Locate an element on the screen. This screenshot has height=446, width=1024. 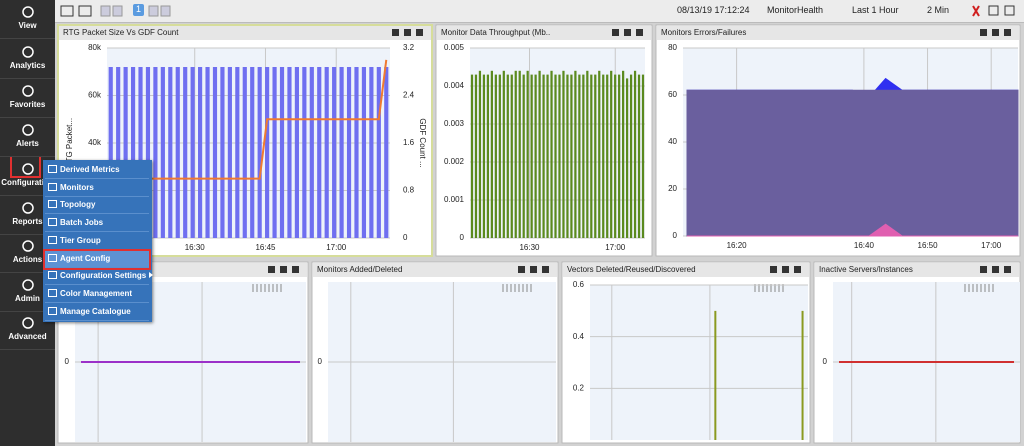
sidebar-label: Alerts is located at coordinates (27, 143).